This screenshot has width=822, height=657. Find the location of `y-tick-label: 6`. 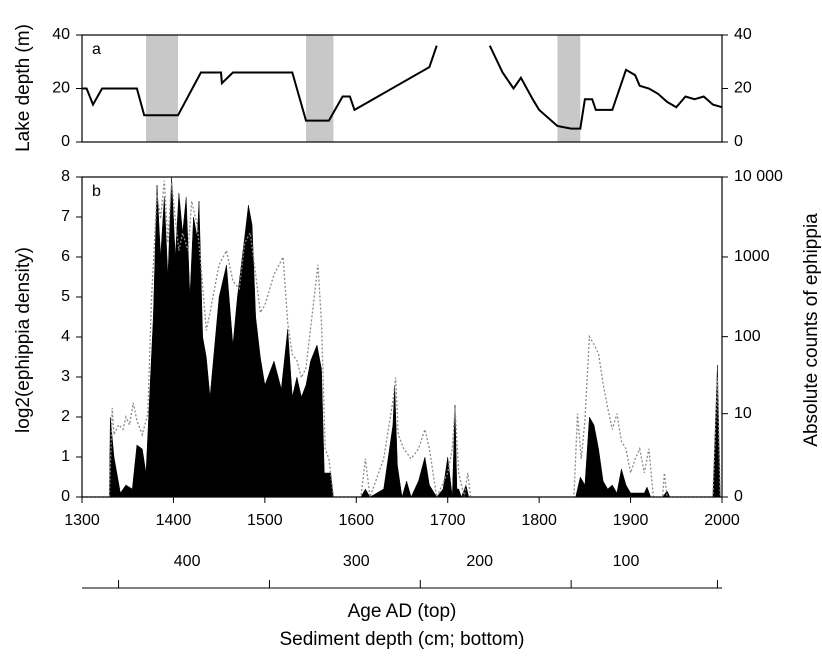

y-tick-label: 6 is located at coordinates (65, 256).